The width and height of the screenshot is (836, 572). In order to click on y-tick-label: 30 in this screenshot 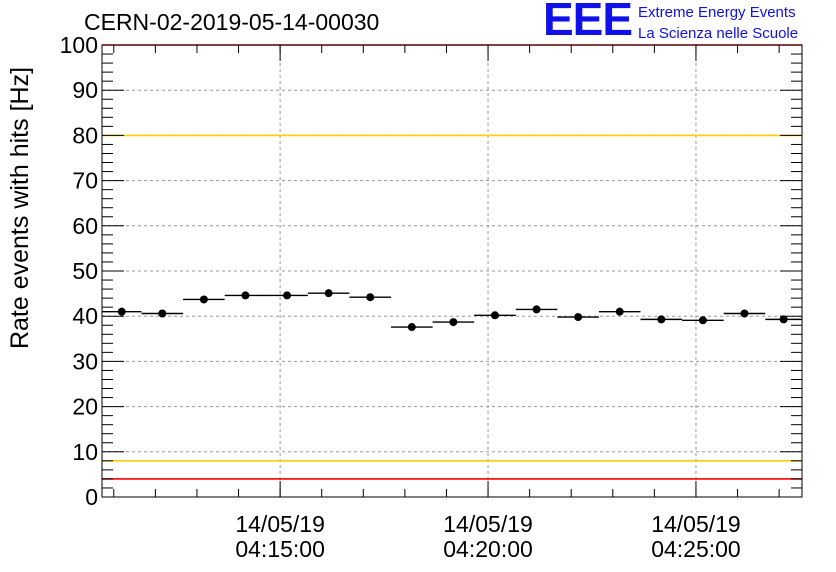, I will do `click(85, 361)`.